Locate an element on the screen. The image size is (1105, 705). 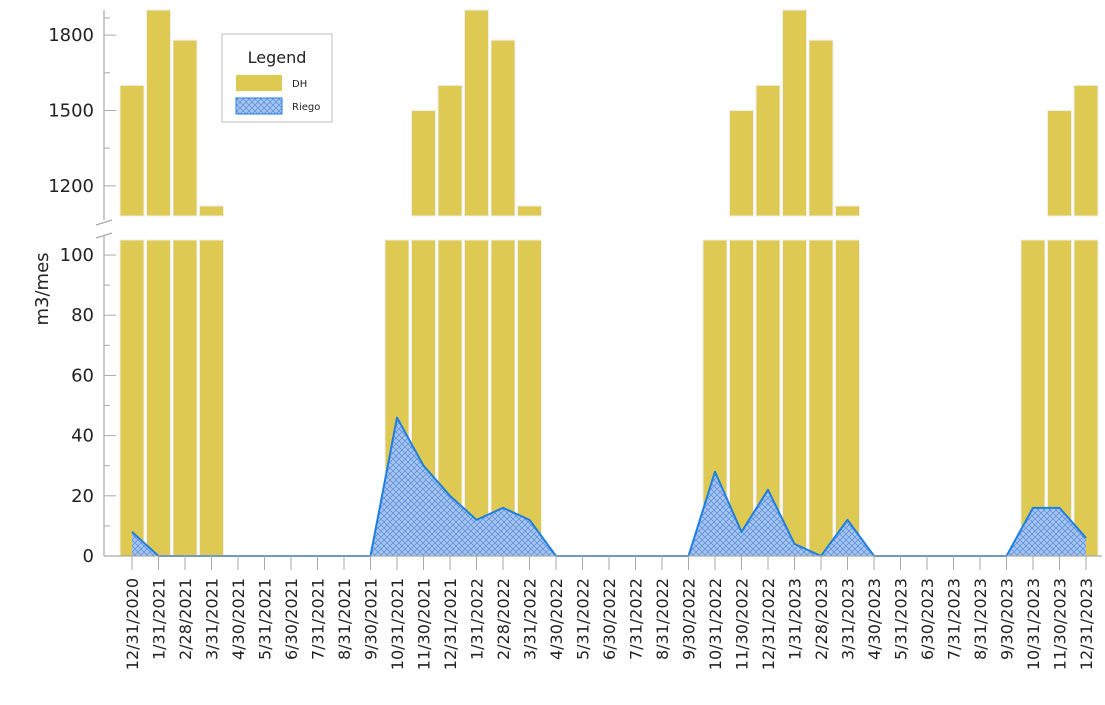
x-tick-label: 3/31/2023 is located at coordinates (848, 619).